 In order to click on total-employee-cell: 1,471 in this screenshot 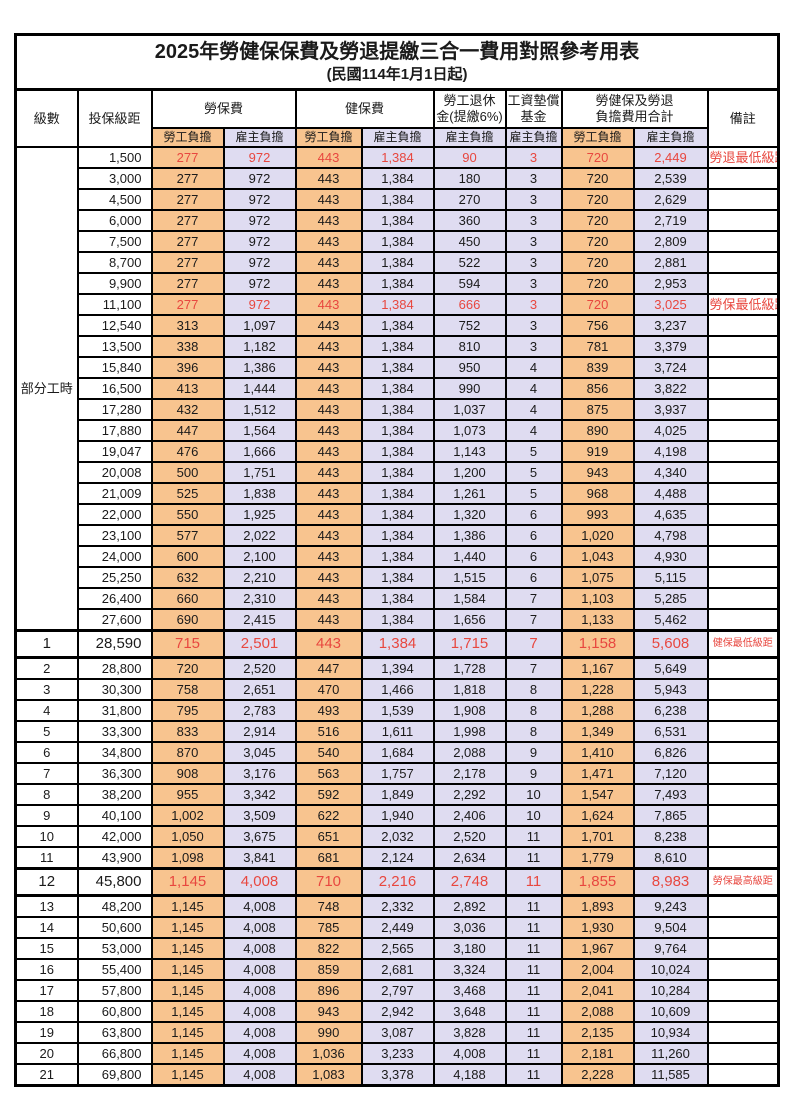, I will do `click(597, 773)`.